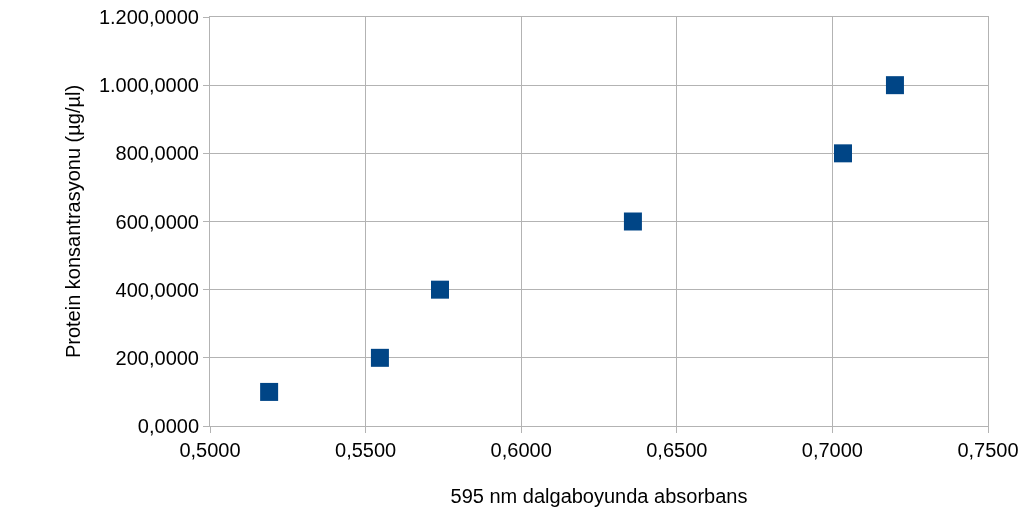 The image size is (1035, 532). I want to click on x-tick-label: 0,6000, so click(521, 450).